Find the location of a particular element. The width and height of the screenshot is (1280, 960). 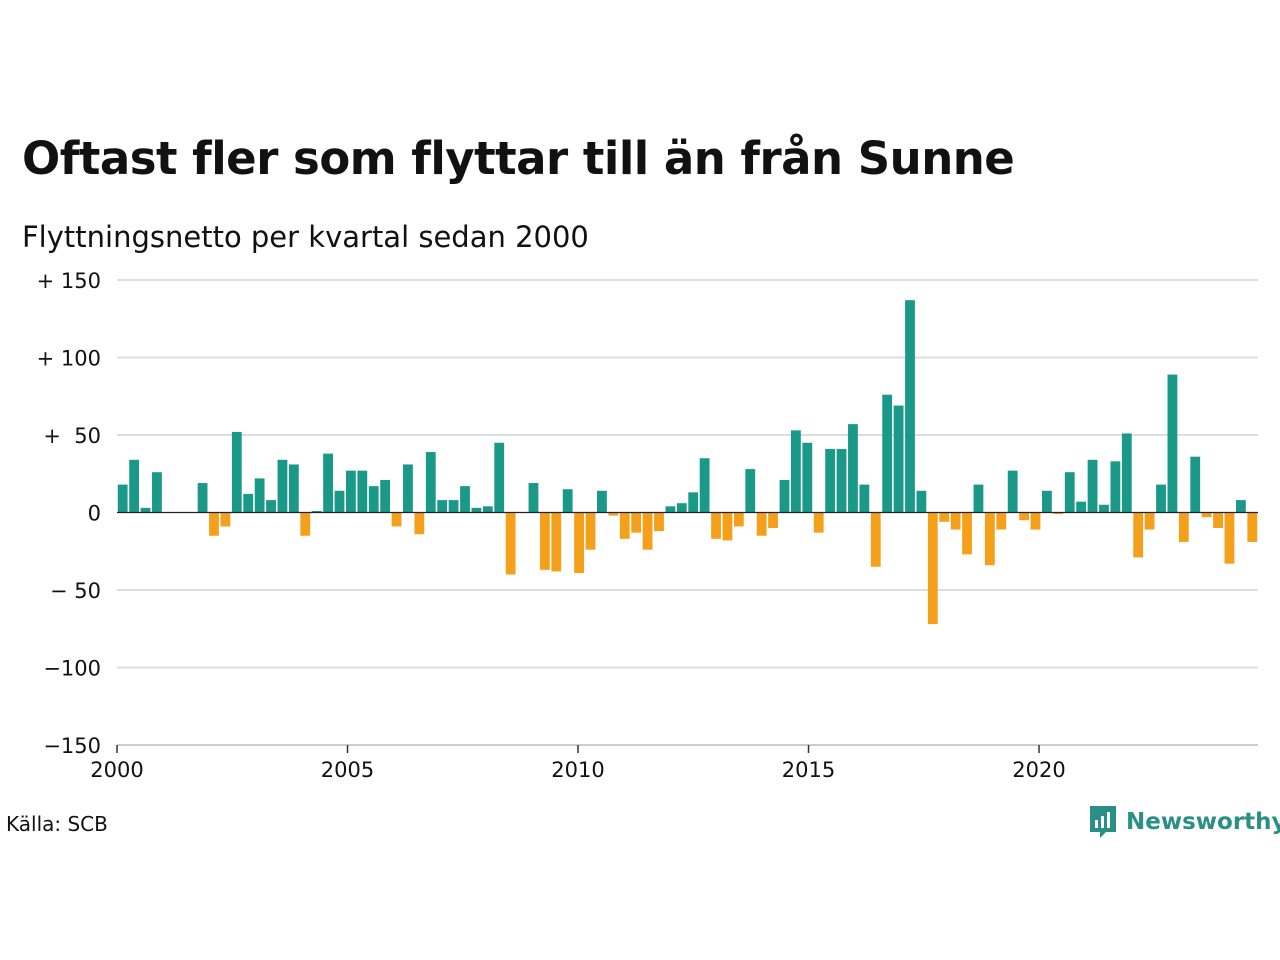

x-axis: 2000 2005 2010 2015 2020 is located at coordinates (674, 763).